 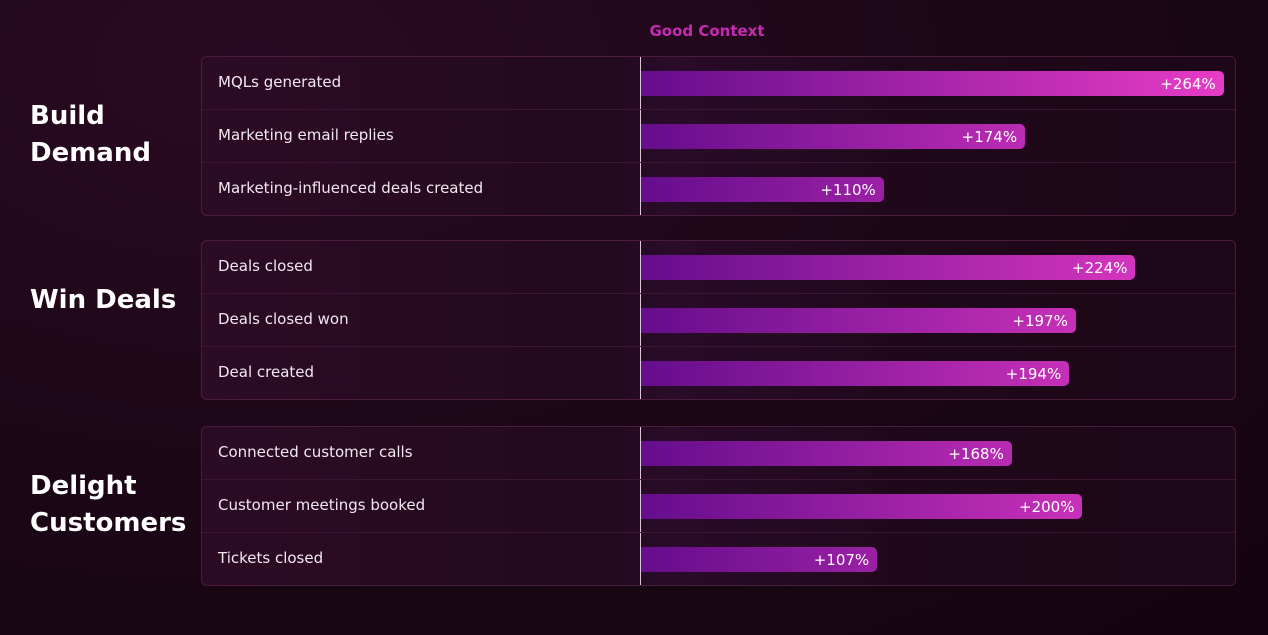 What do you see at coordinates (1100, 268) in the screenshot?
I see `value-label: +224%` at bounding box center [1100, 268].